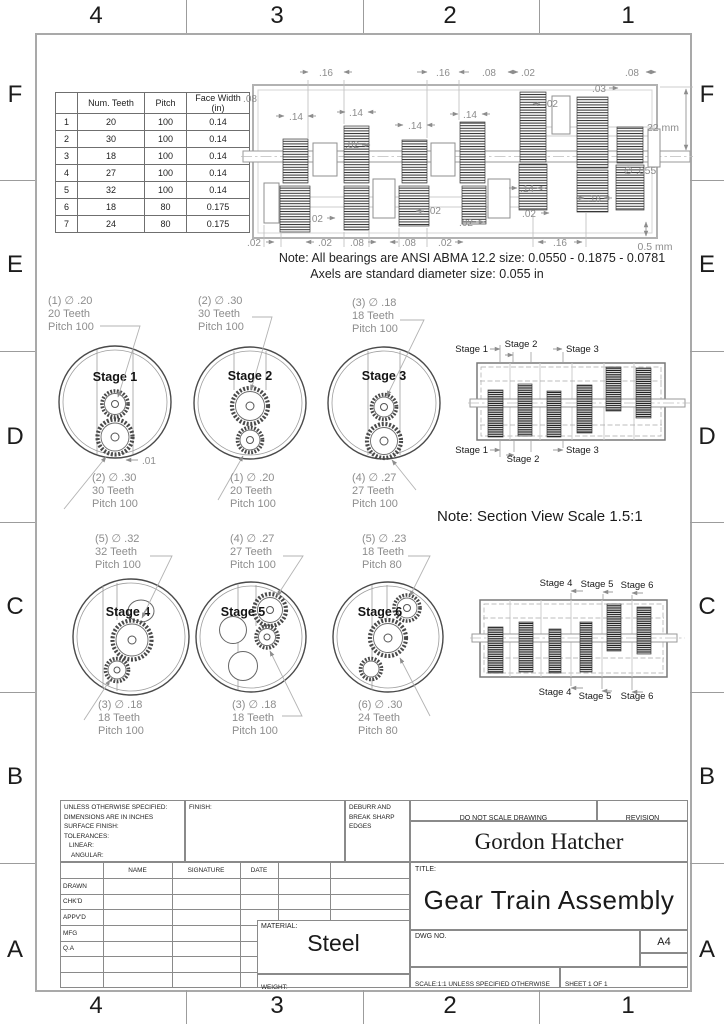  Describe the element at coordinates (111, 139) in the screenshot. I see `table-cell: 30` at that location.